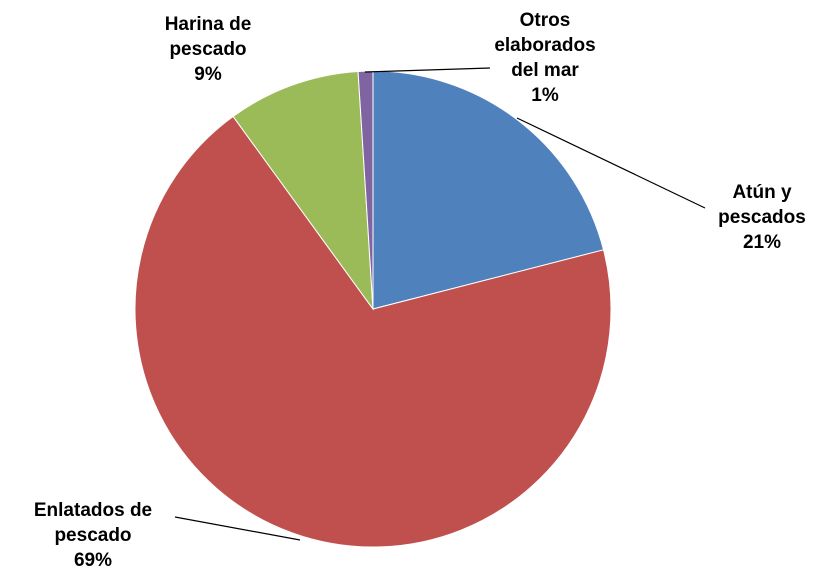  What do you see at coordinates (208, 37) in the screenshot?
I see `category-name: Harina de pescado` at bounding box center [208, 37].